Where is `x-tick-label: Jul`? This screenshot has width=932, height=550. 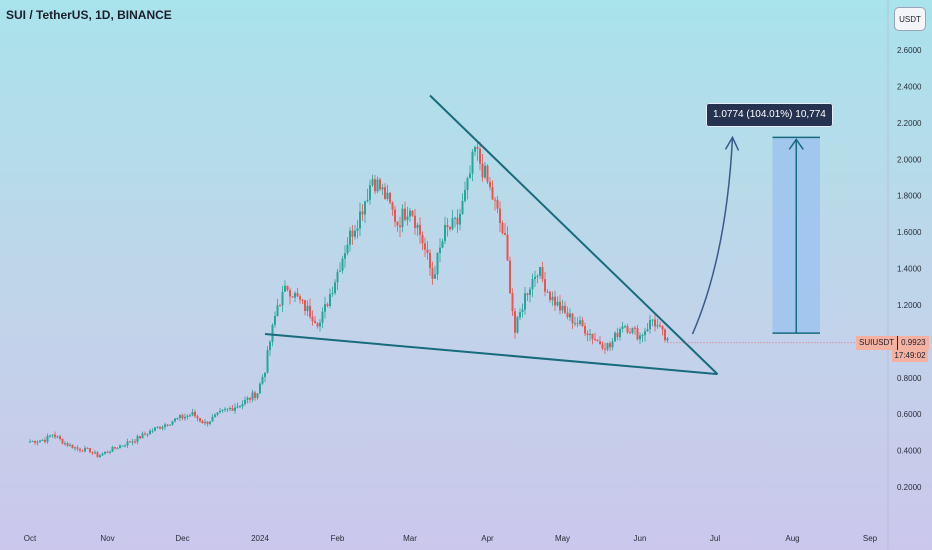 x-tick-label: Jul is located at coordinates (715, 538).